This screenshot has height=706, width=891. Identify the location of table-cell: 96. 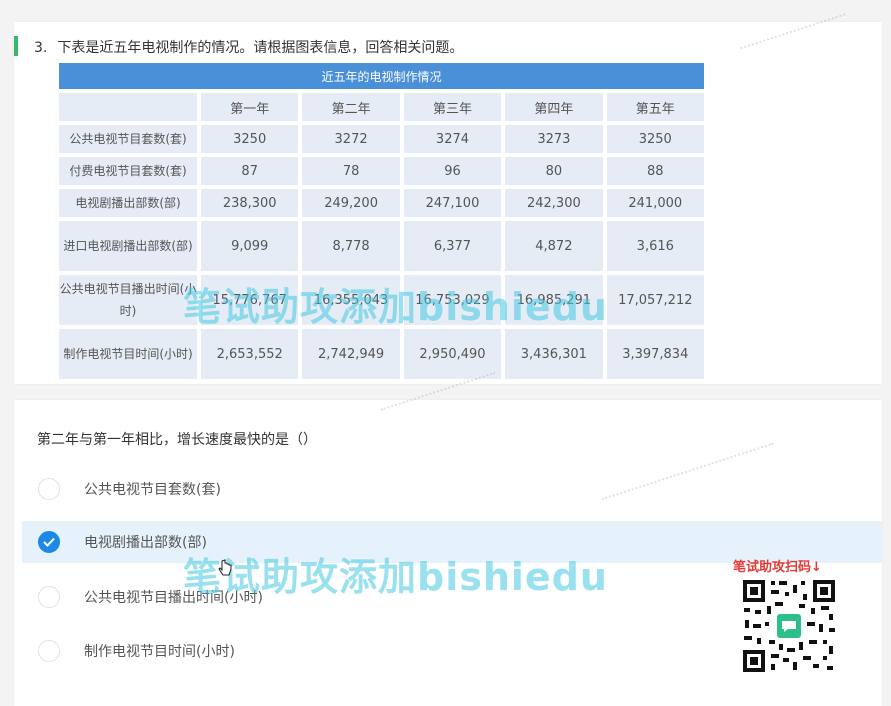
(452, 171).